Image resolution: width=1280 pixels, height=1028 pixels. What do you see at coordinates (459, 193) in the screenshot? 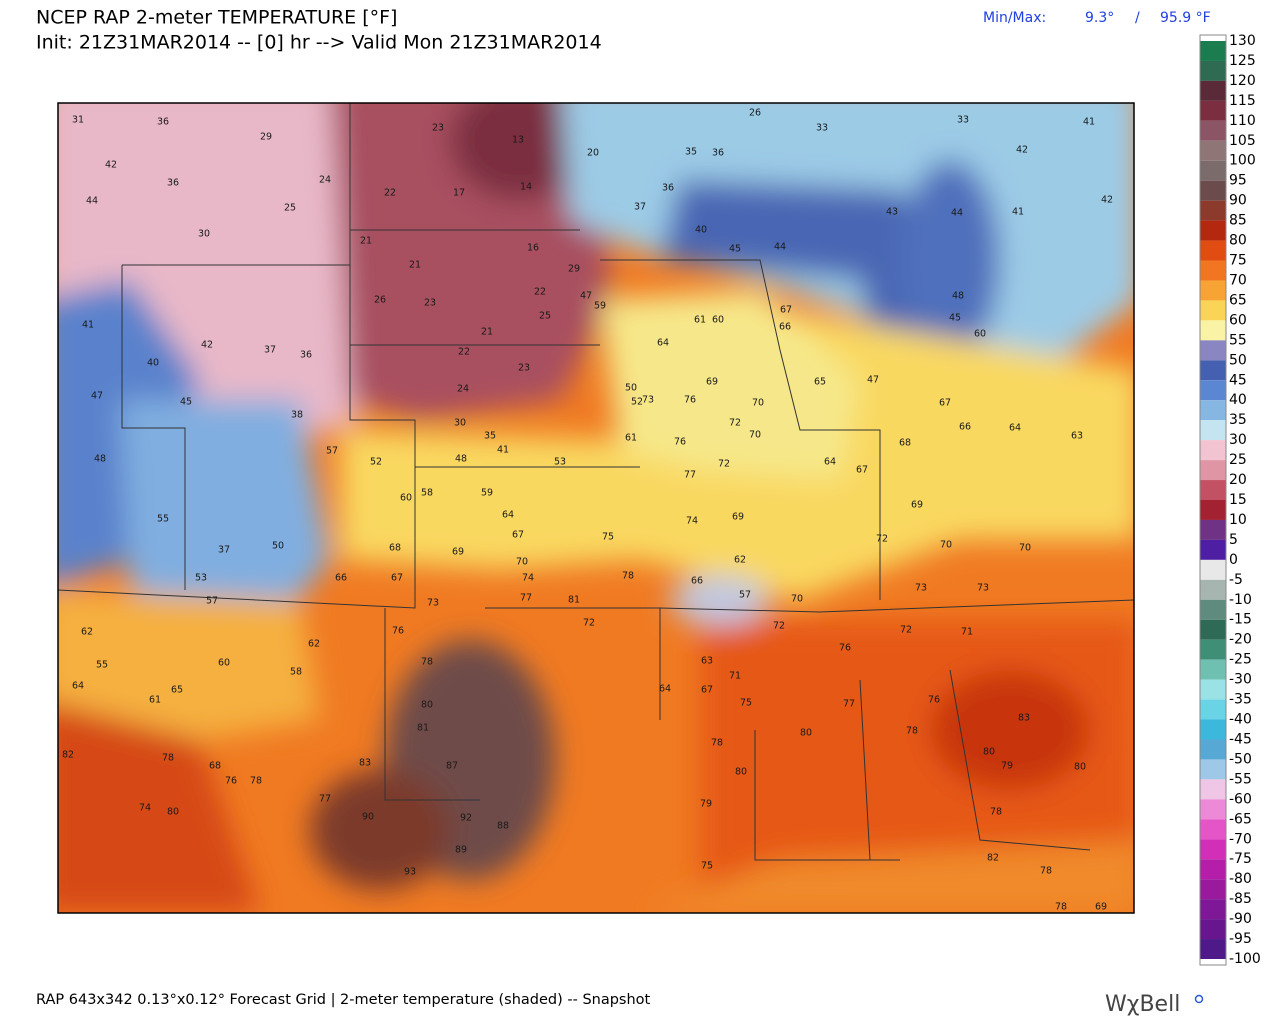
I see `station-temp: 17` at bounding box center [459, 193].